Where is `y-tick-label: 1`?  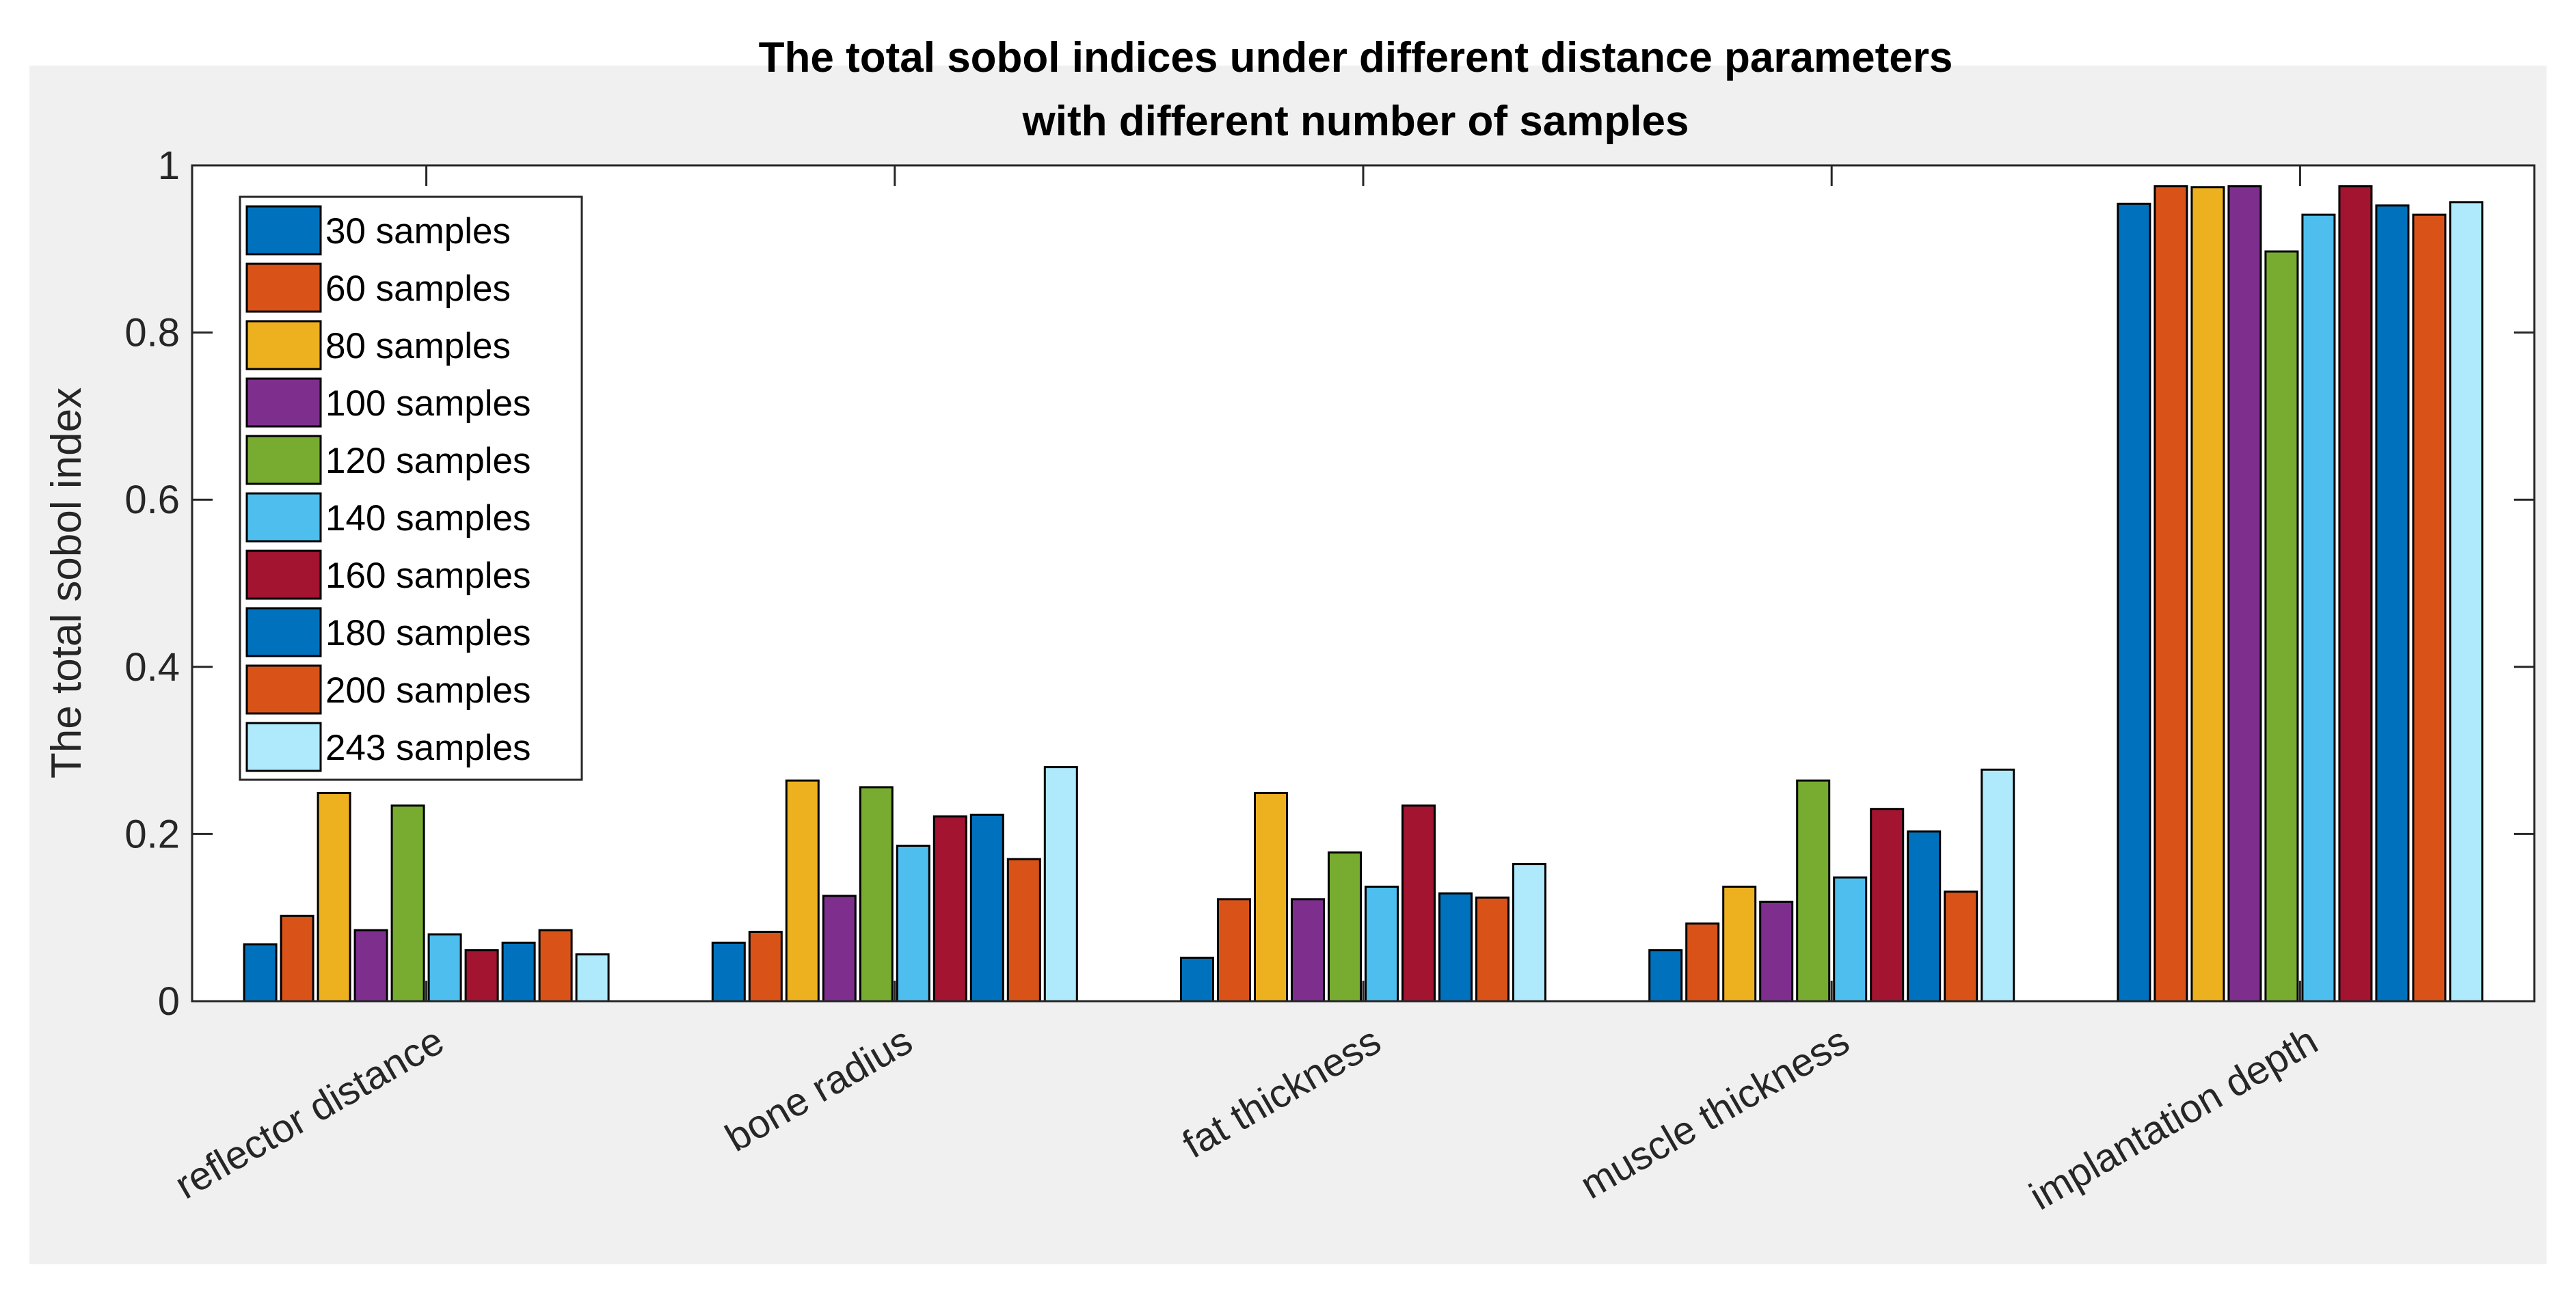 y-tick-label: 1 is located at coordinates (169, 166).